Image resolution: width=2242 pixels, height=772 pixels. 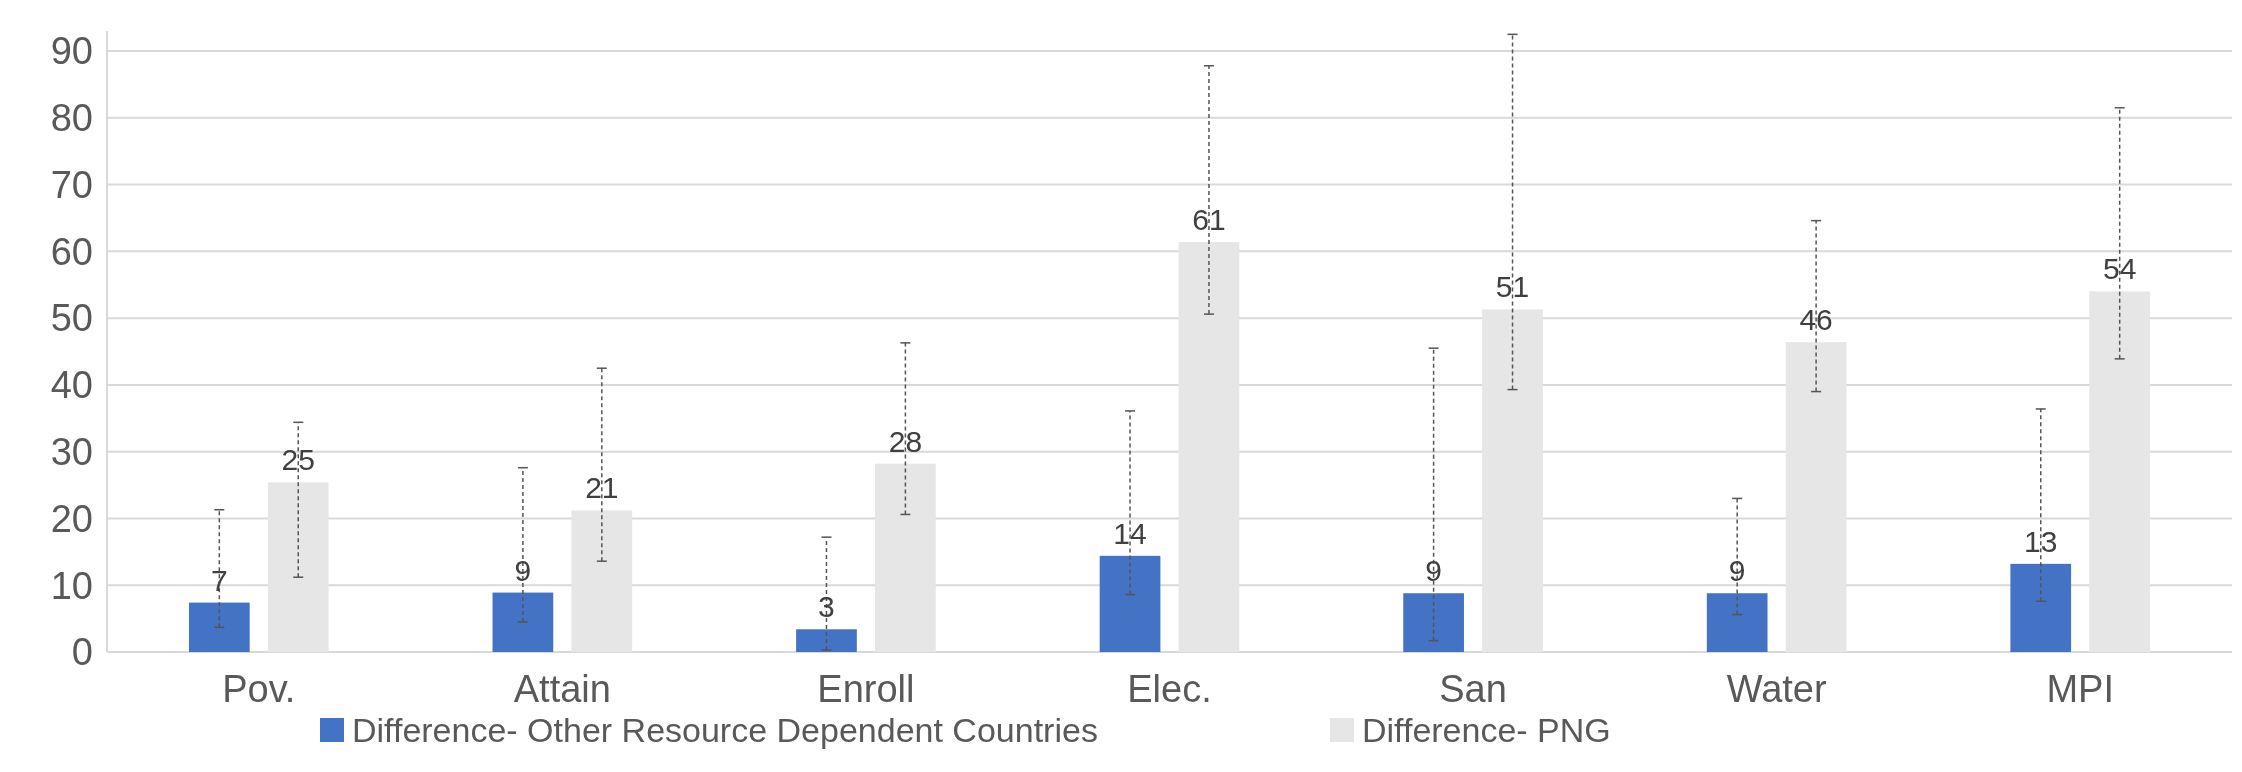 What do you see at coordinates (1486, 729) in the screenshot?
I see `legend-label: Difference- PNG` at bounding box center [1486, 729].